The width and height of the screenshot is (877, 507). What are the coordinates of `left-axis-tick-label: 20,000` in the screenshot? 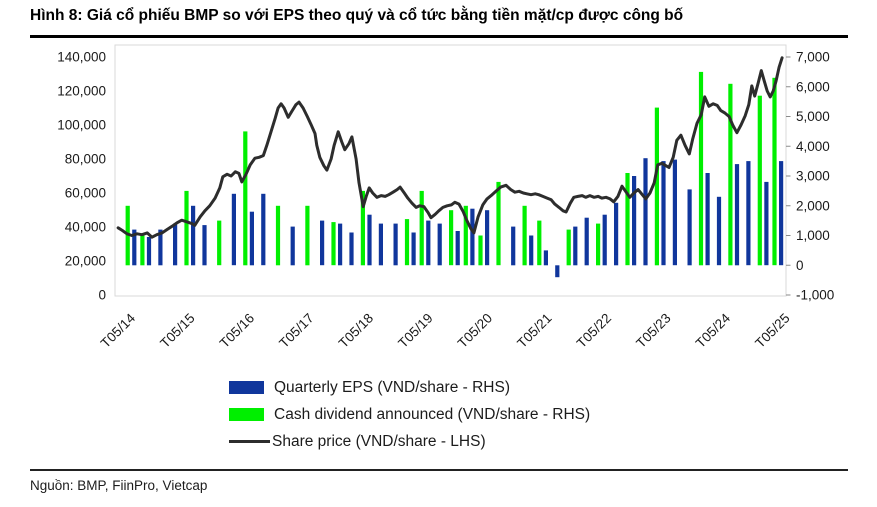 It's located at (85, 261).